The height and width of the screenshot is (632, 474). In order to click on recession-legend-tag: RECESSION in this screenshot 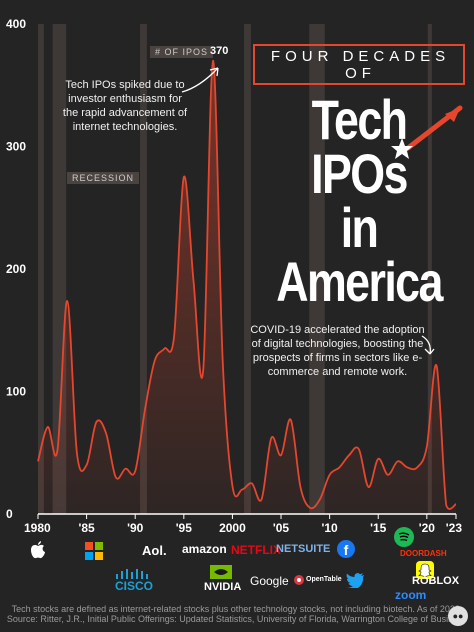, I will do `click(103, 178)`.